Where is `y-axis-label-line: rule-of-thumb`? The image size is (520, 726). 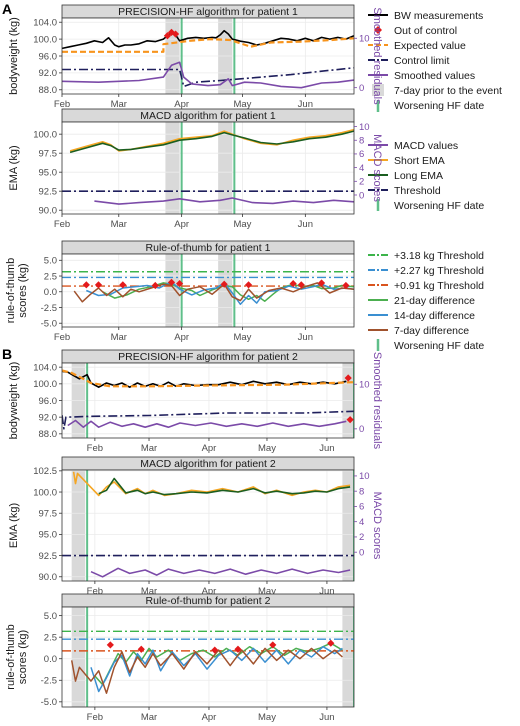
y-axis-label-line: rule-of-thumb is located at coordinates (11, 290).